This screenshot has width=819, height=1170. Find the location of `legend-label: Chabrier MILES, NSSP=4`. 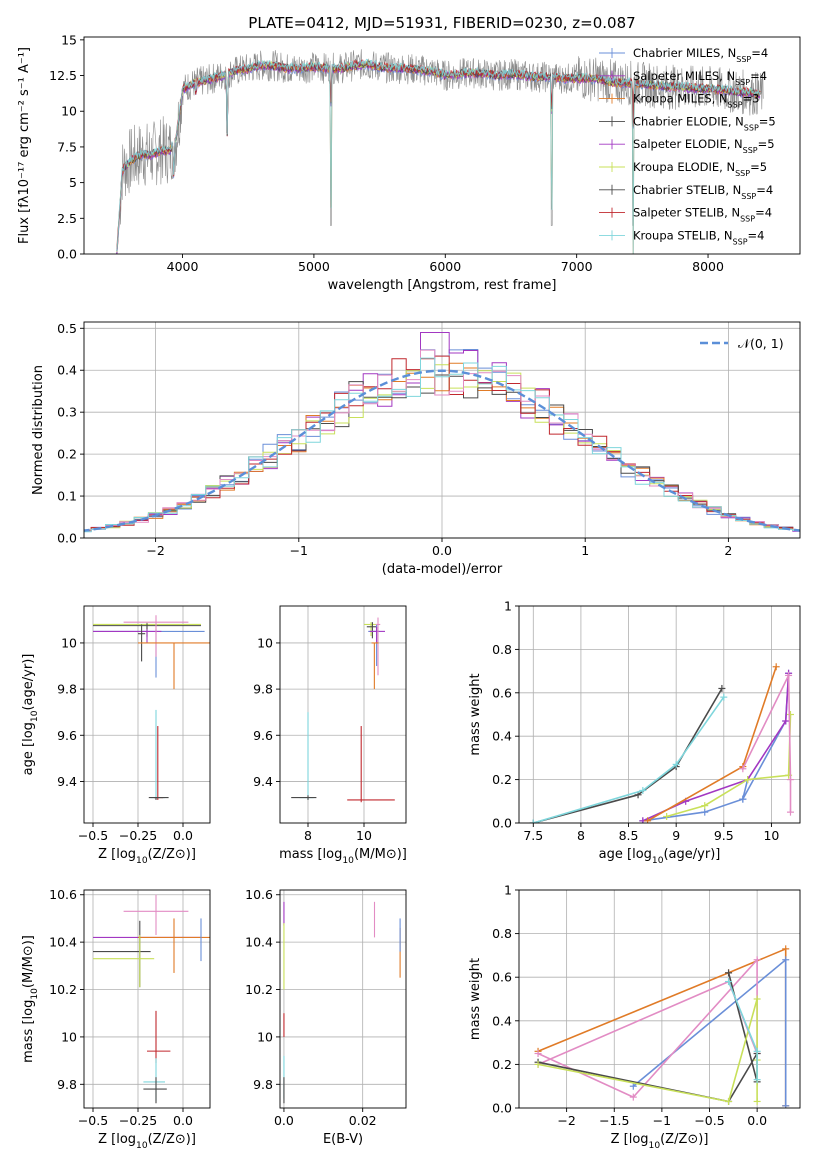

legend-label: Chabrier MILES, NSSP=4 is located at coordinates (700, 55).